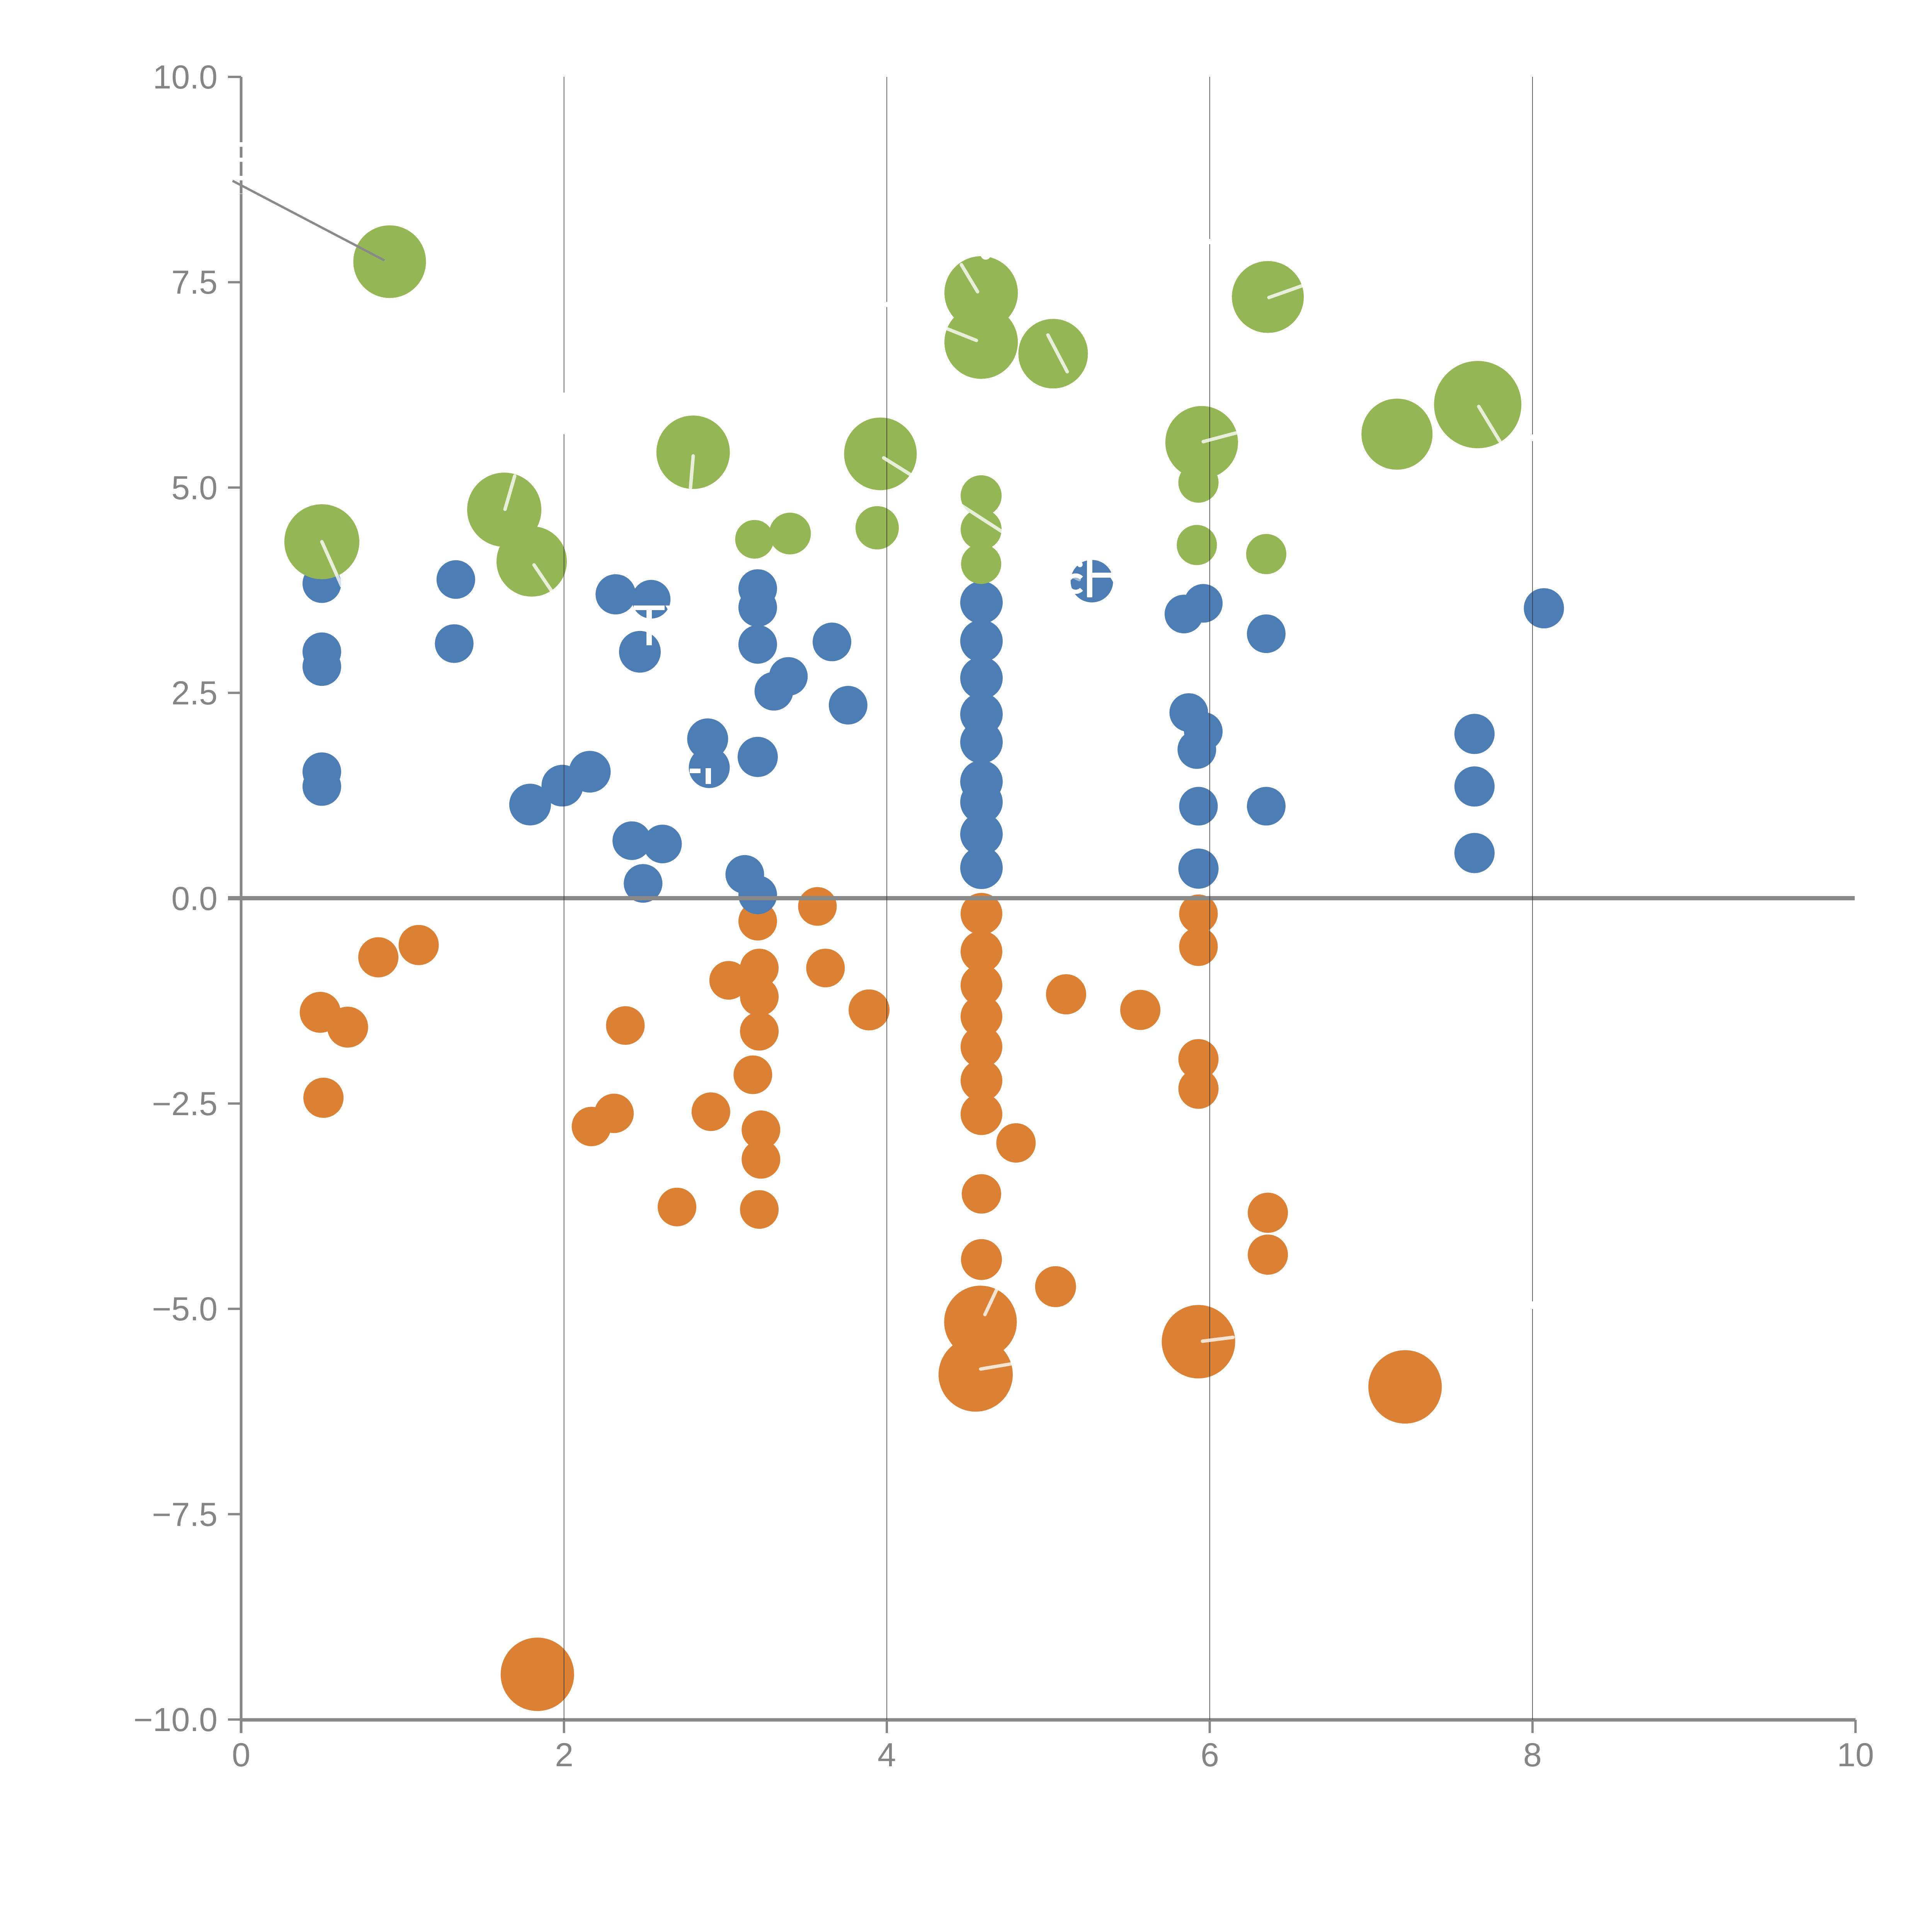 The image size is (1932, 1932). I want to click on svg-text: −2.5, so click(185, 1104).